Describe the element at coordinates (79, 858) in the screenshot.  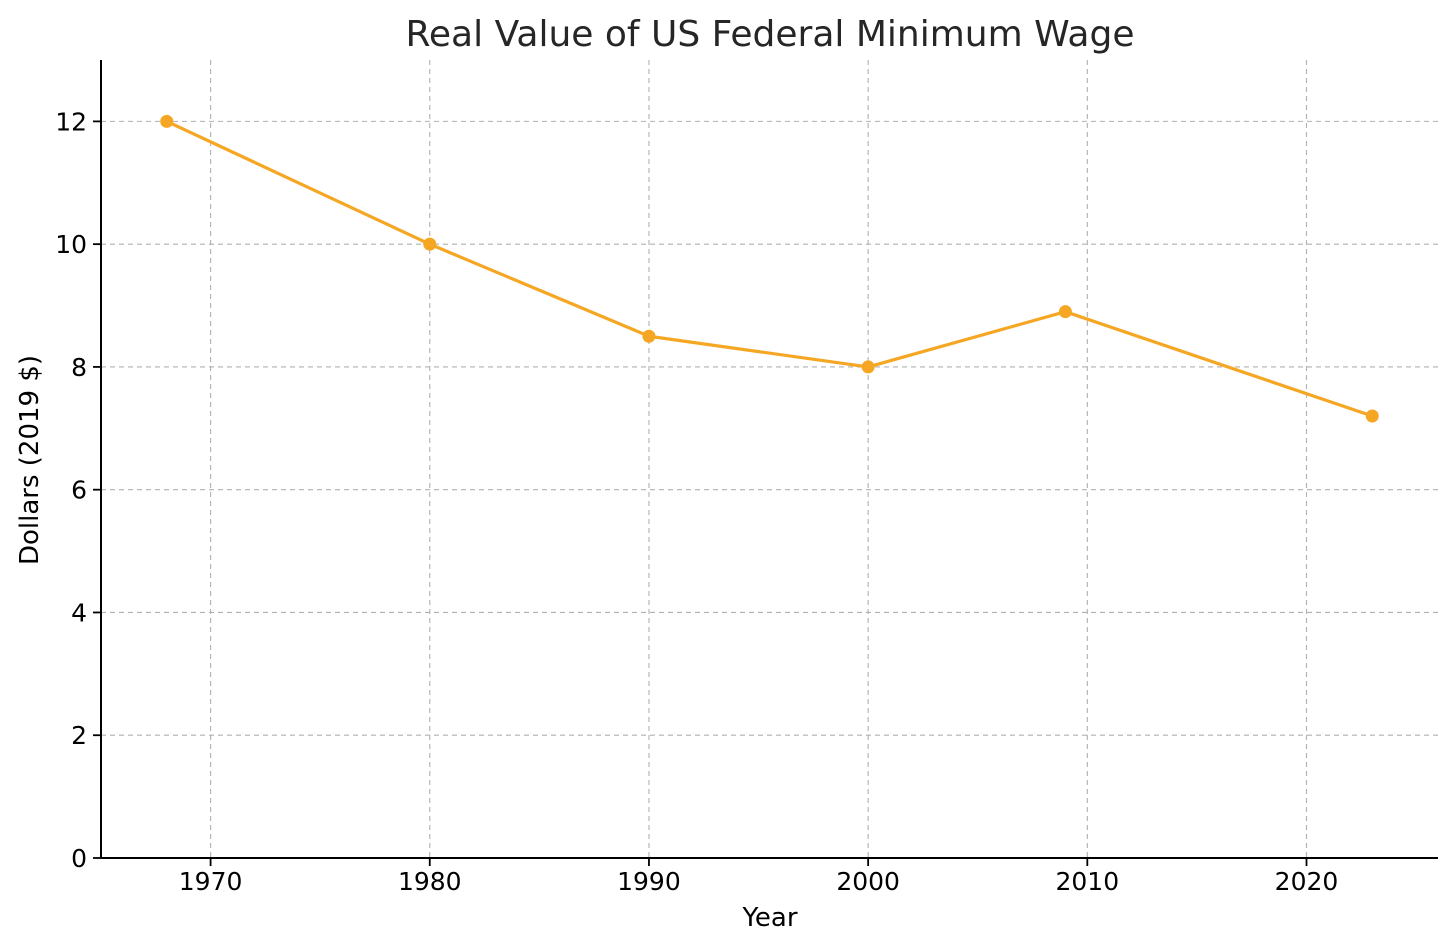
I see `y-tick-label: 0` at that location.